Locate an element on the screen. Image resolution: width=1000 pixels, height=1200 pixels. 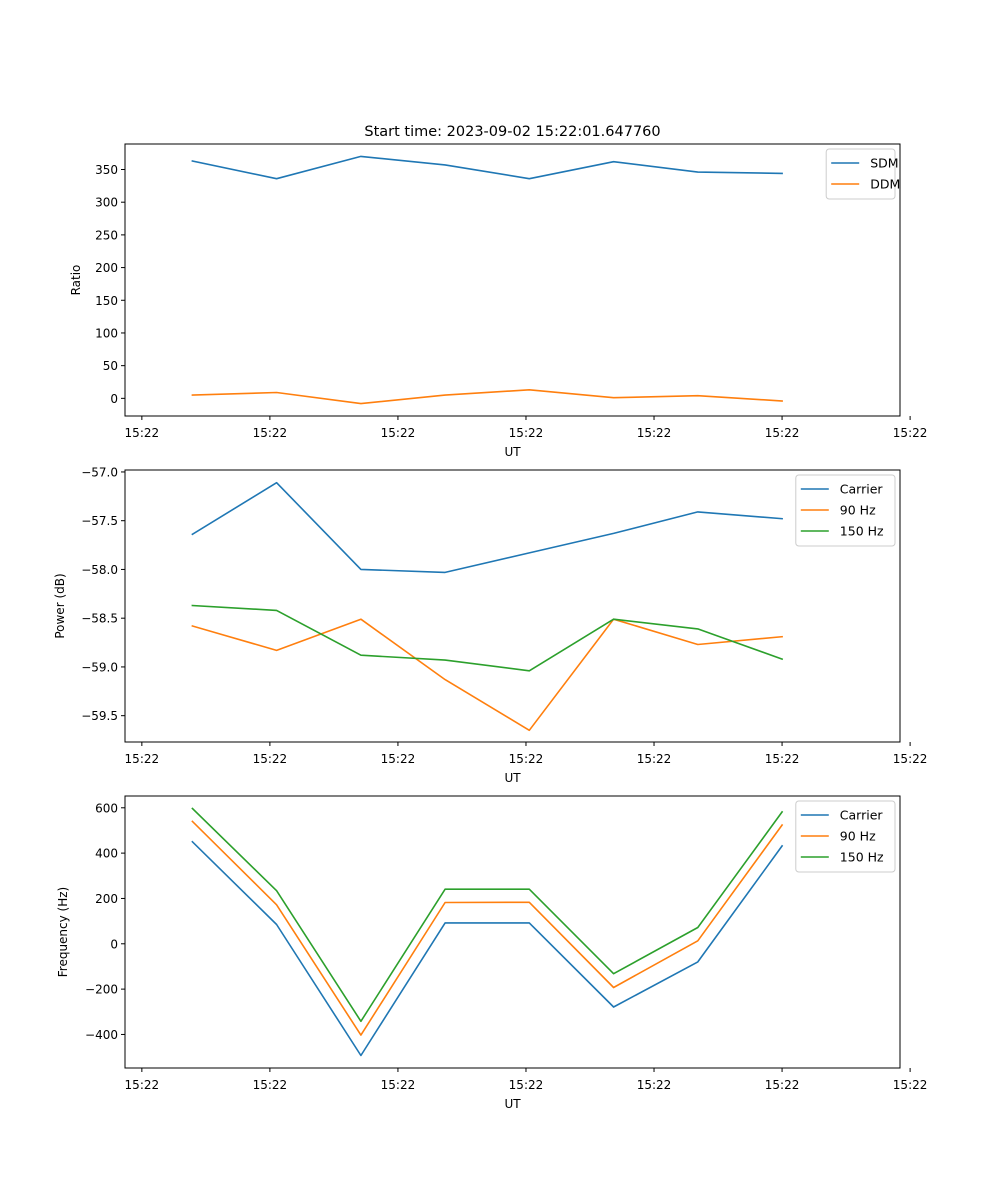
frequency-legend-label-carrier: Carrier is located at coordinates (862, 815).